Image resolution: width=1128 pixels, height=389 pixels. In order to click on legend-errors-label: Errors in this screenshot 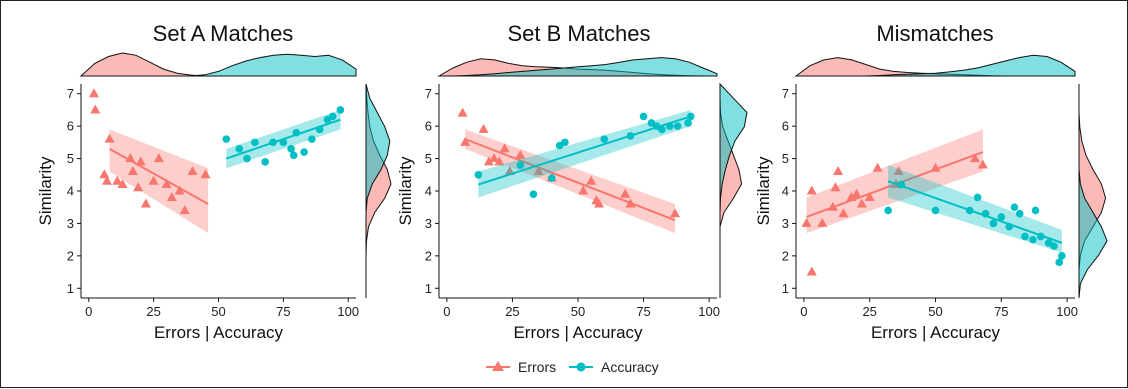, I will do `click(537, 367)`.